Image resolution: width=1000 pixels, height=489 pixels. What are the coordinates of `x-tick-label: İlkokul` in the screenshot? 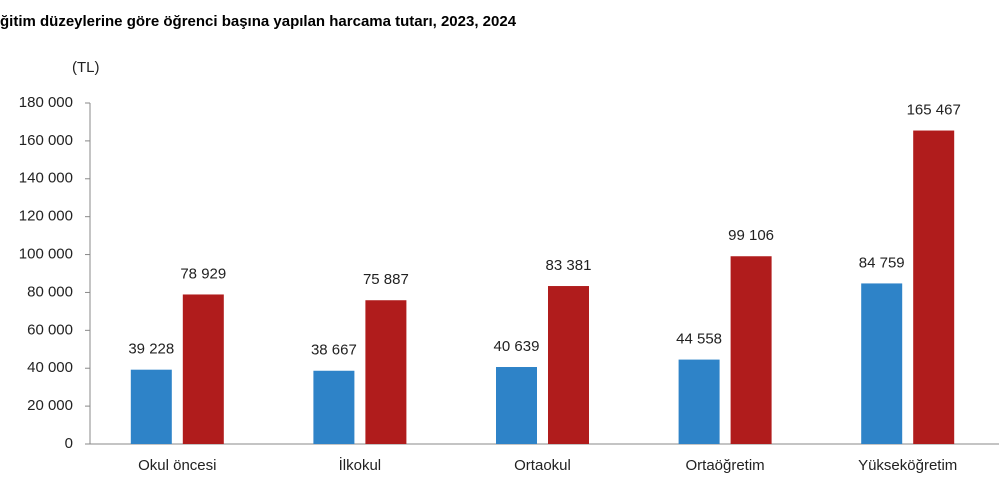 It's located at (360, 465).